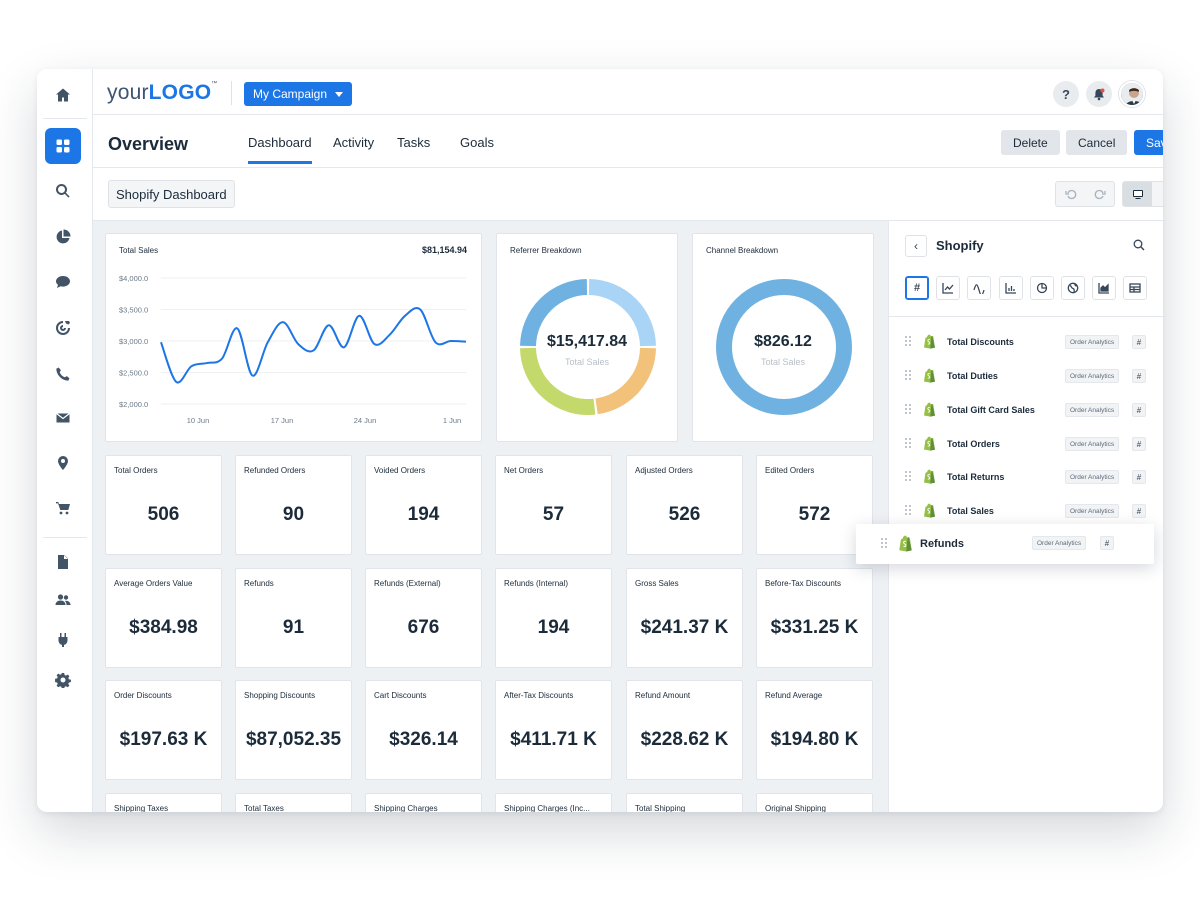 The width and height of the screenshot is (1200, 900). Describe the element at coordinates (1073, 288) in the screenshot. I see `map-viz-button` at that location.